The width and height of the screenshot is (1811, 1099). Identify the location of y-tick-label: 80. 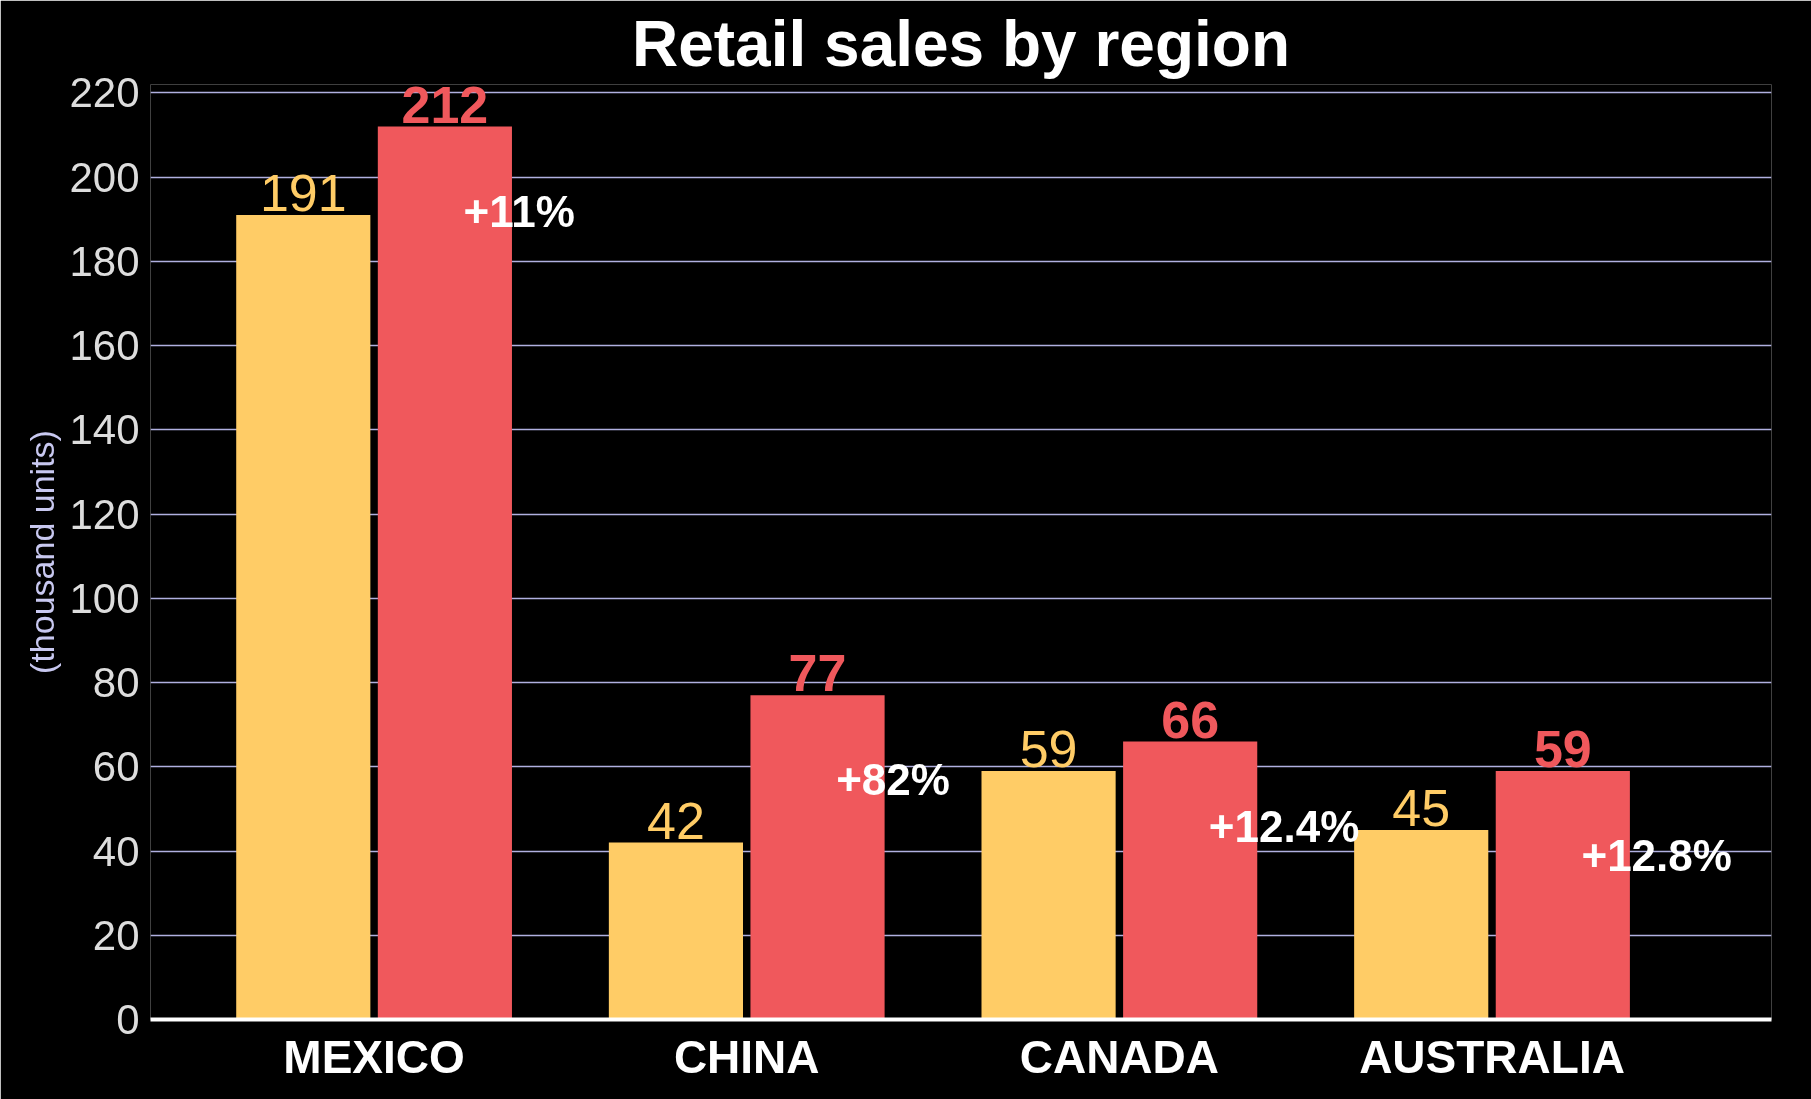
(116, 683).